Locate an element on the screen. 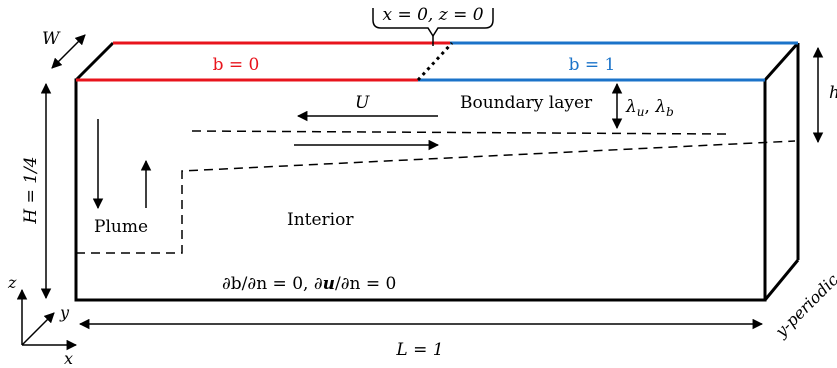 The image size is (837, 368). x-axis-label: x is located at coordinates (68, 358).